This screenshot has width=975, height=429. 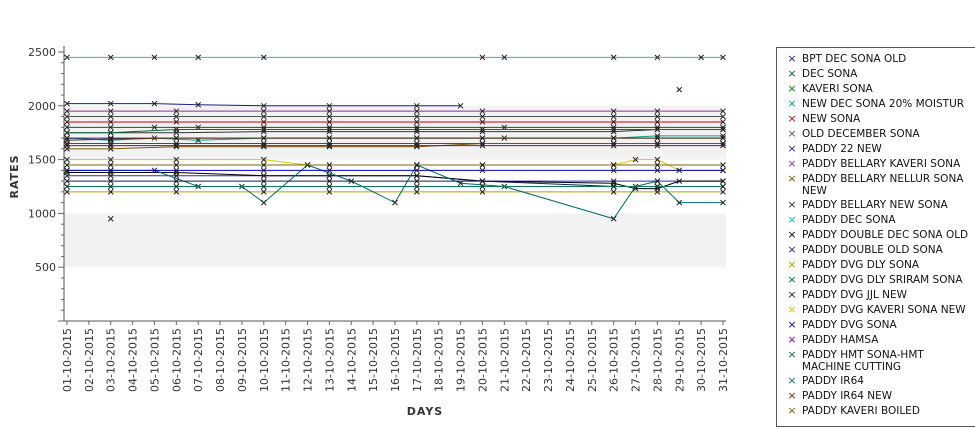 What do you see at coordinates (504, 360) in the screenshot?
I see `x-tick-label: 21-10-2015` at bounding box center [504, 360].